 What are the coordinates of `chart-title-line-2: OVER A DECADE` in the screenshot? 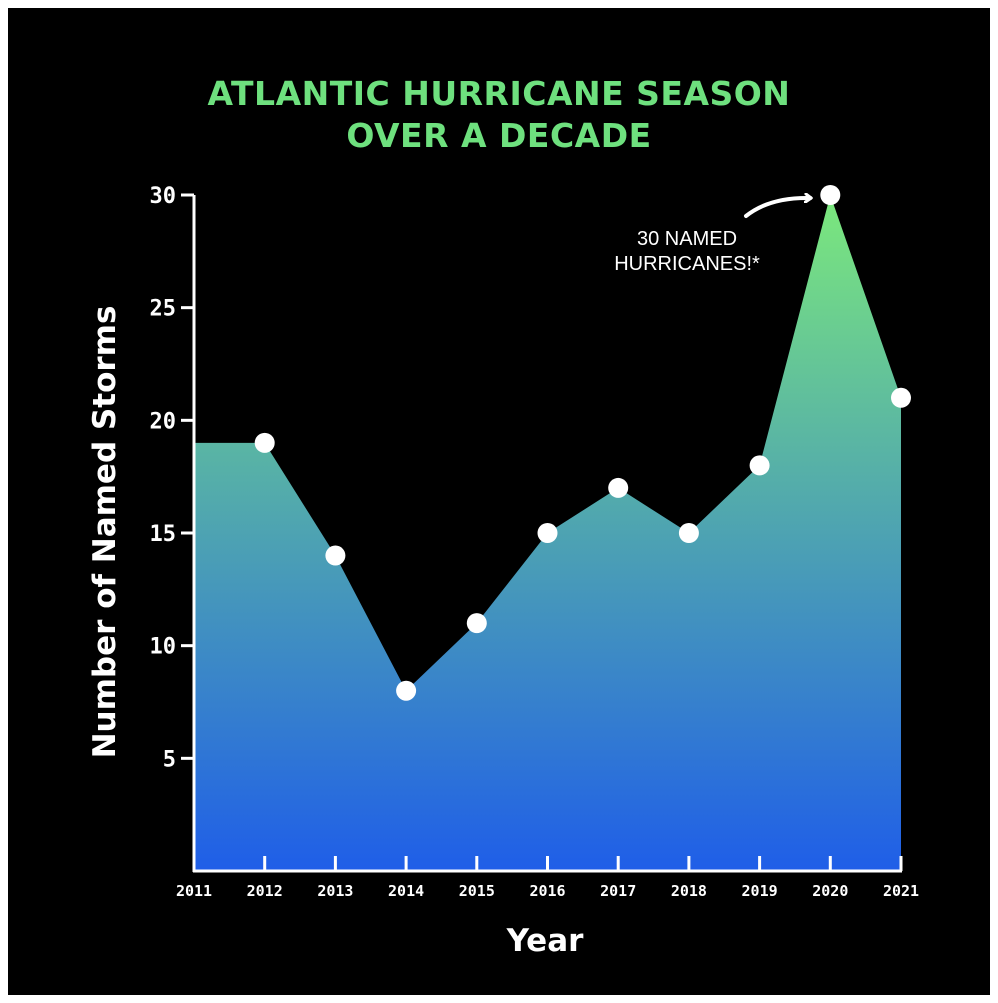 It's located at (499, 135).